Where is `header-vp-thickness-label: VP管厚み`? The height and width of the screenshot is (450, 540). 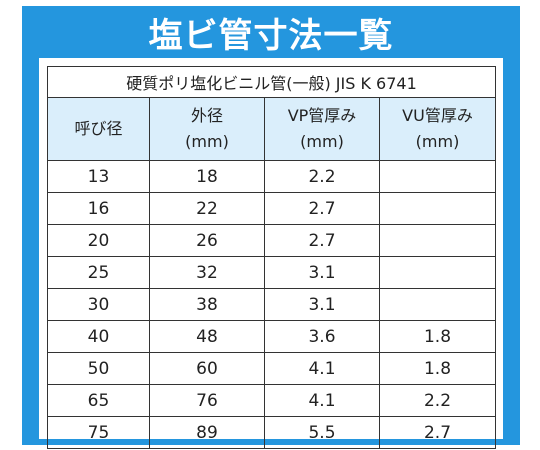
header-vp-thickness-label: VP管厚み is located at coordinates (322, 115).